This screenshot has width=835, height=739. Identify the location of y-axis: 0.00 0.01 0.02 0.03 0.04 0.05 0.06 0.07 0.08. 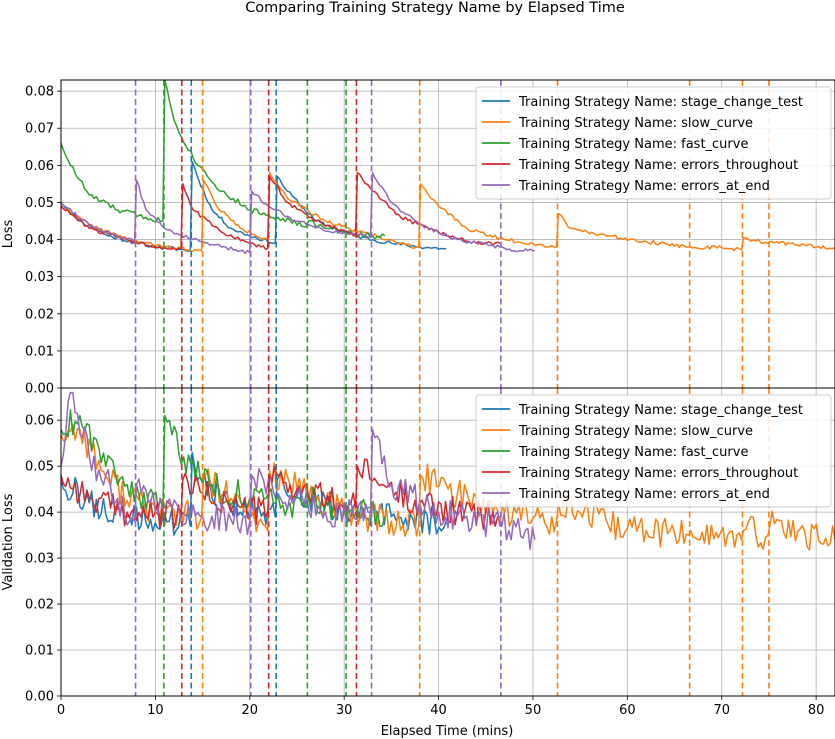
(43, 241).